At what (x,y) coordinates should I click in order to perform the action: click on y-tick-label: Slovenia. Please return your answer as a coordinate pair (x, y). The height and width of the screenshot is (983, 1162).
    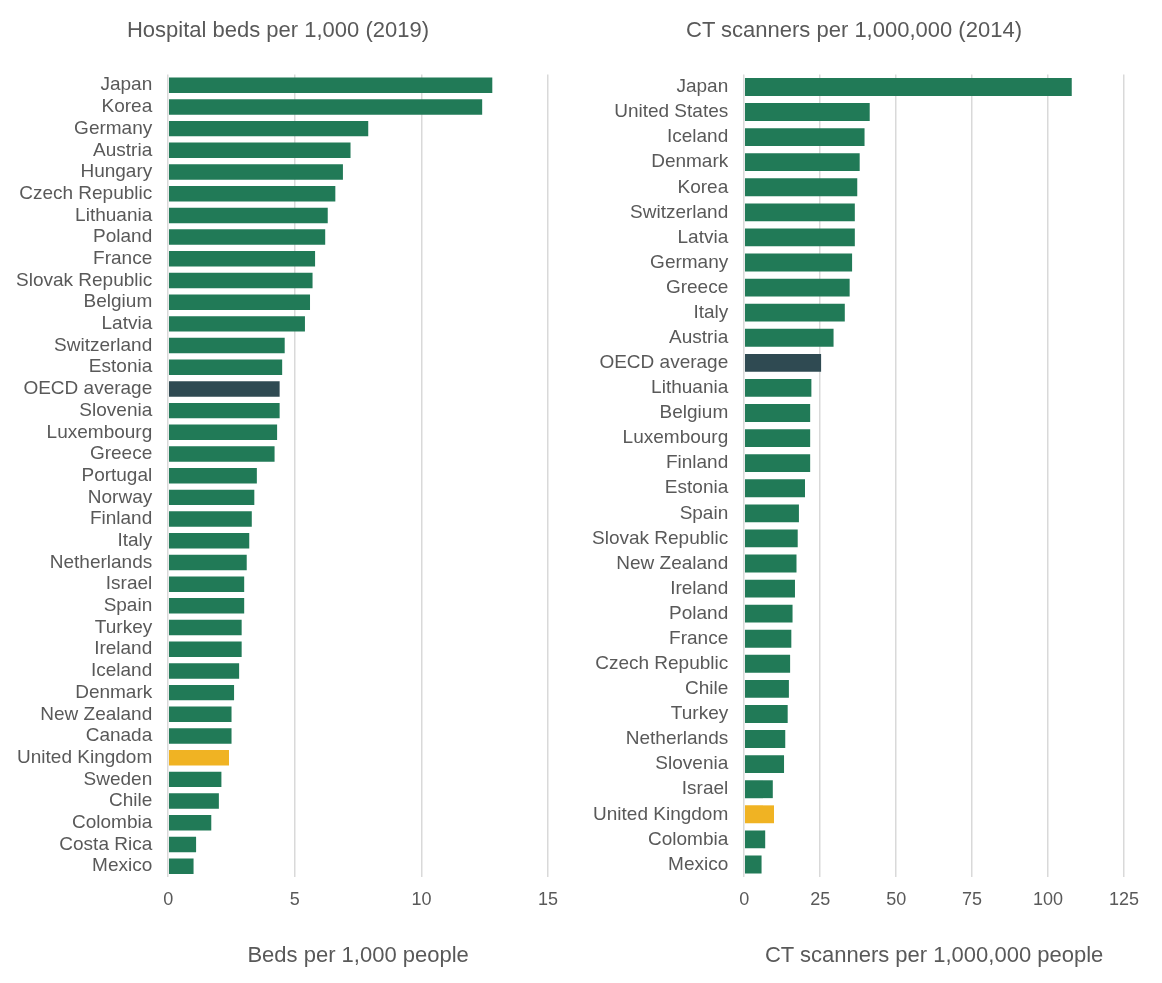
    Looking at the image, I should click on (692, 763).